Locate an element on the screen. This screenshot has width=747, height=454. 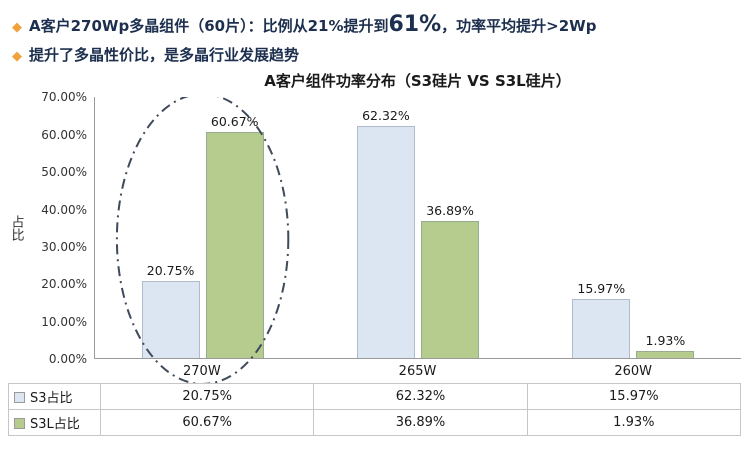
series-name: S3L占比 is located at coordinates (55, 425).